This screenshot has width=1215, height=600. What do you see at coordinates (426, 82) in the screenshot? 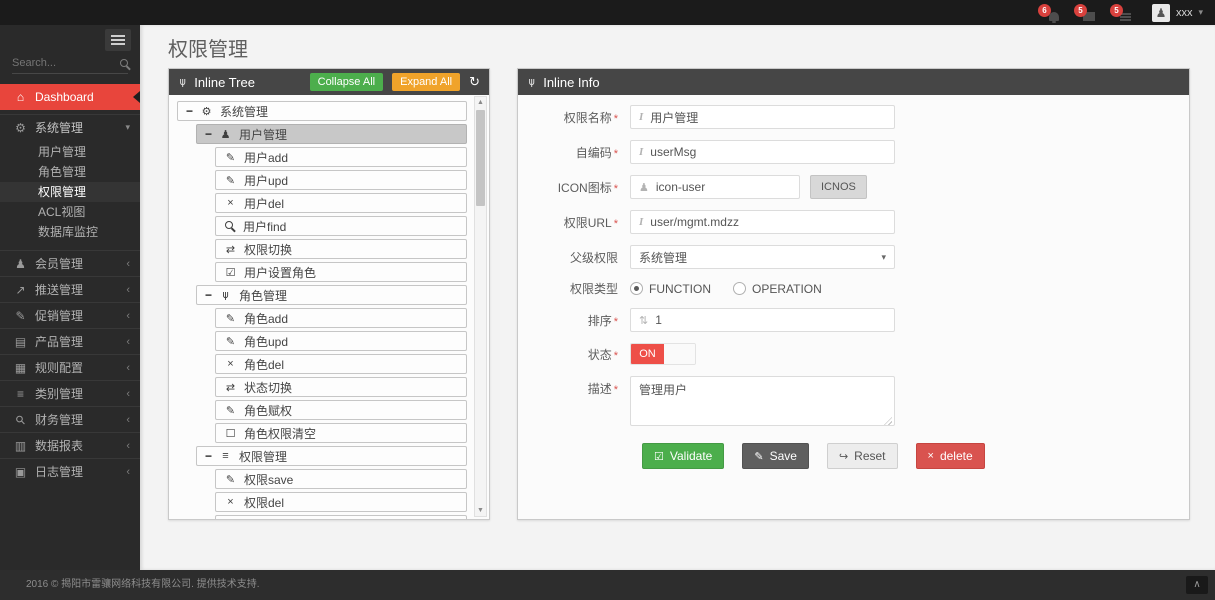
I see `expand-all-button: Expand All` at bounding box center [426, 82].